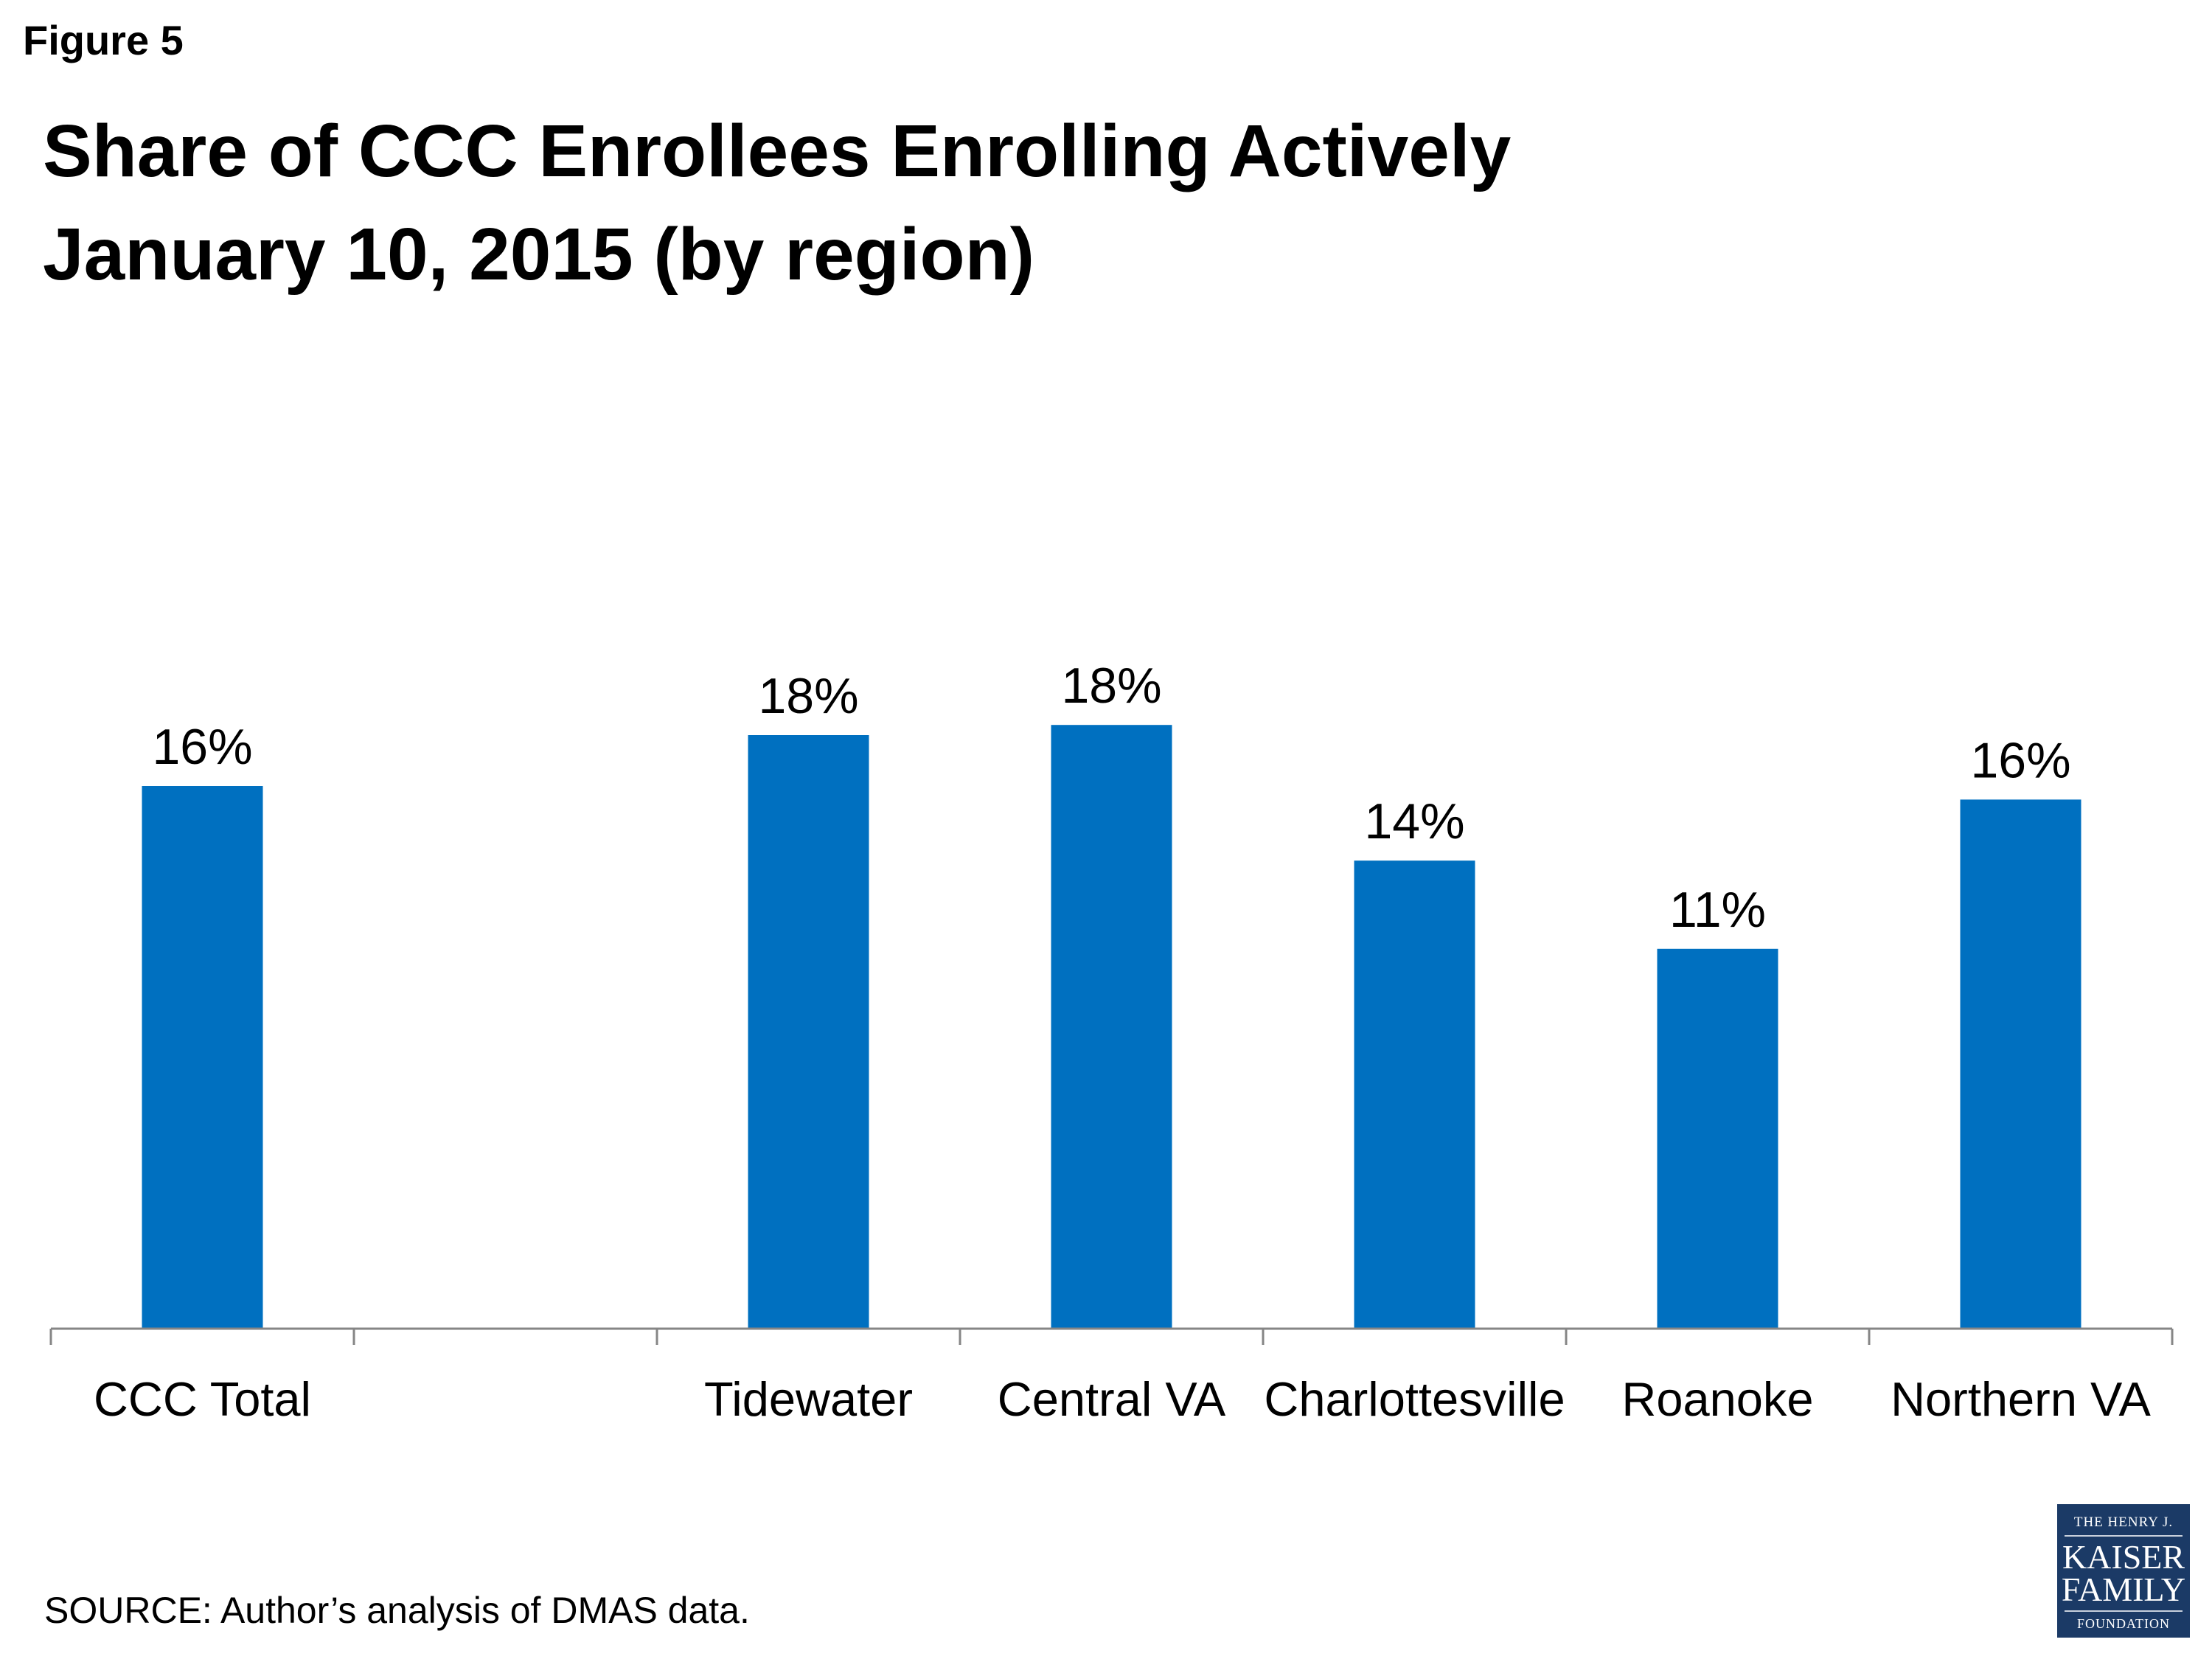 Image resolution: width=2212 pixels, height=1659 pixels. I want to click on x-tick-label: Central VA, so click(1112, 1399).